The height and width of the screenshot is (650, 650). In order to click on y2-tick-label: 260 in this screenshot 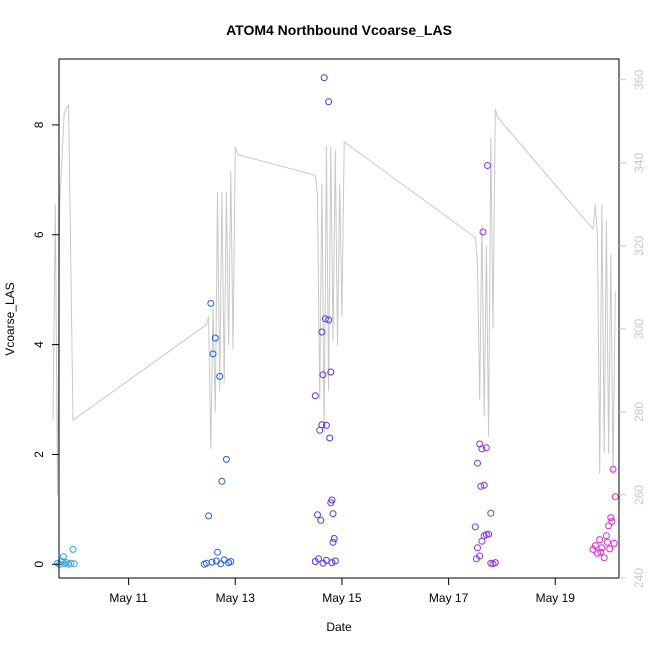, I will do `click(639, 495)`.